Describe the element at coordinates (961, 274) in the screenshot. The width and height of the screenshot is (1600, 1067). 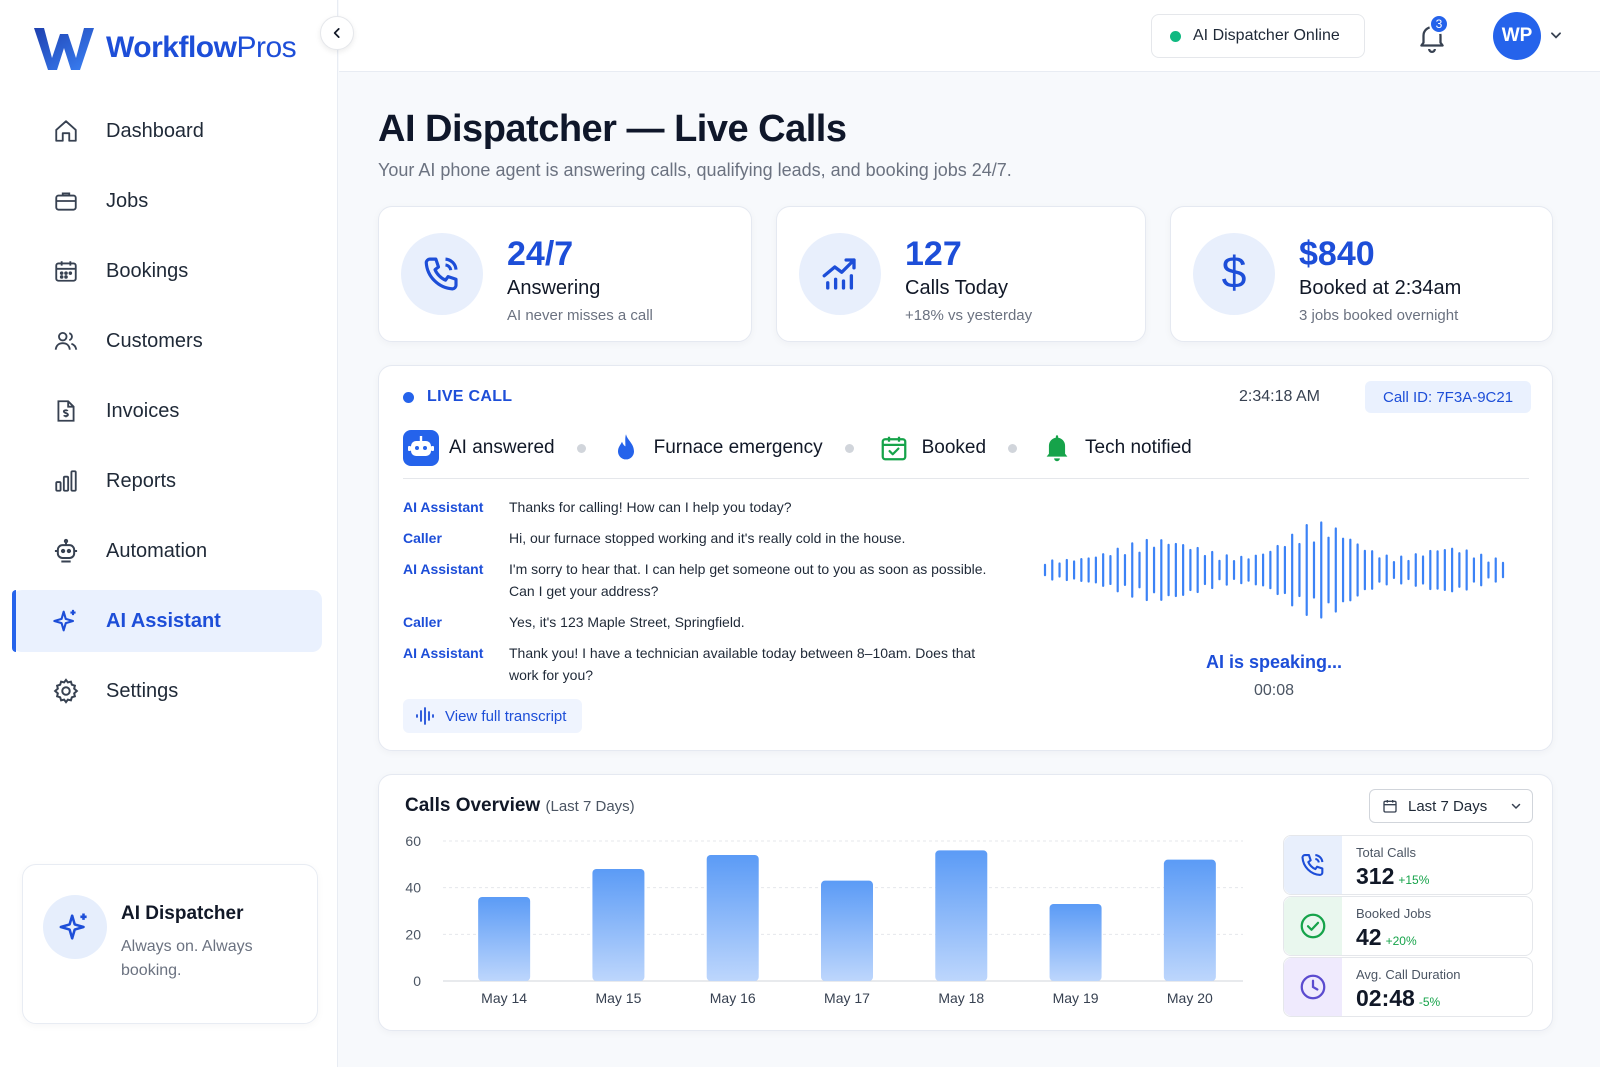
I see `stat-card-calls-today: 127 Calls Today +18% vs yesterday` at that location.